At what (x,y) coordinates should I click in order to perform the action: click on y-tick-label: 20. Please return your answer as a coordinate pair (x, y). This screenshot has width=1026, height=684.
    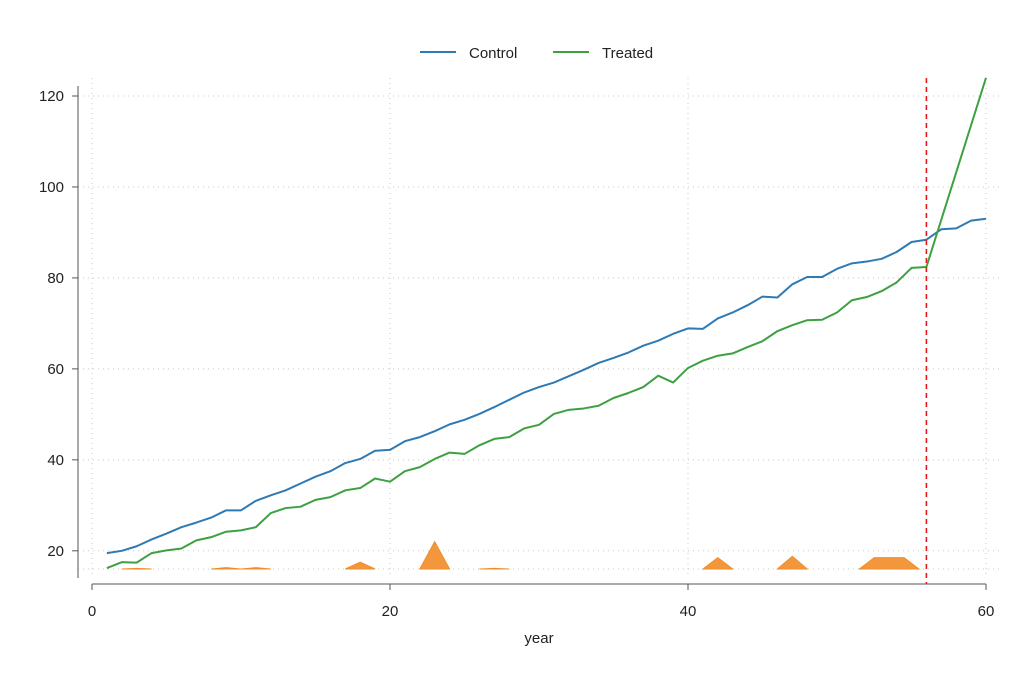
    Looking at the image, I should click on (55, 551).